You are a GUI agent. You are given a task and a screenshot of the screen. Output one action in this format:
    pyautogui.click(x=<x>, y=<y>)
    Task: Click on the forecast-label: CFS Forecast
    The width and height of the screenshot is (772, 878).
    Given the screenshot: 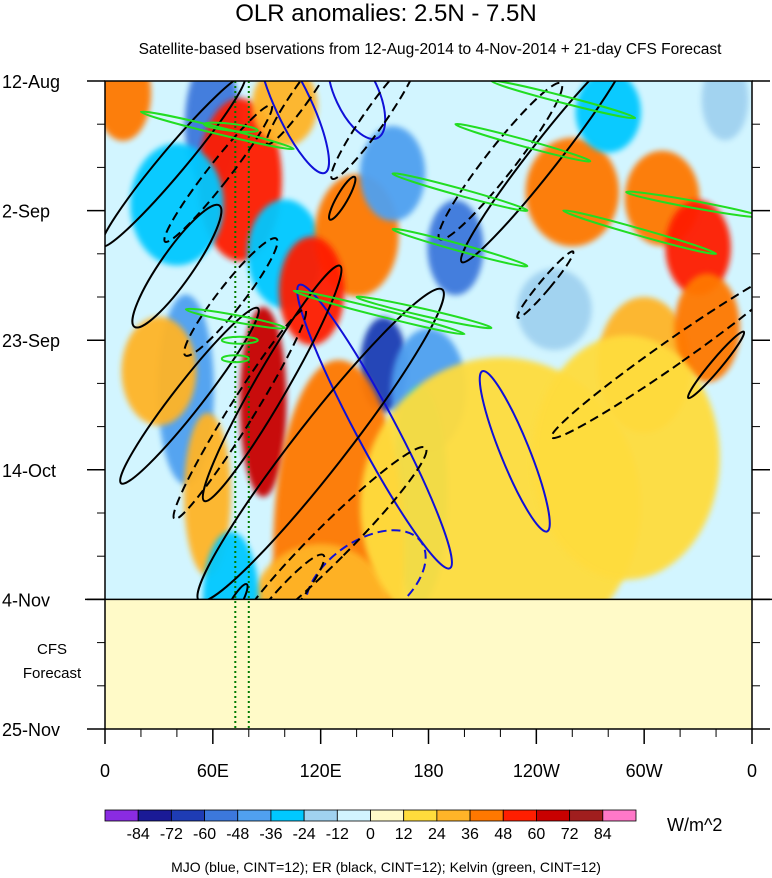 What is the action you would take?
    pyautogui.click(x=52, y=661)
    